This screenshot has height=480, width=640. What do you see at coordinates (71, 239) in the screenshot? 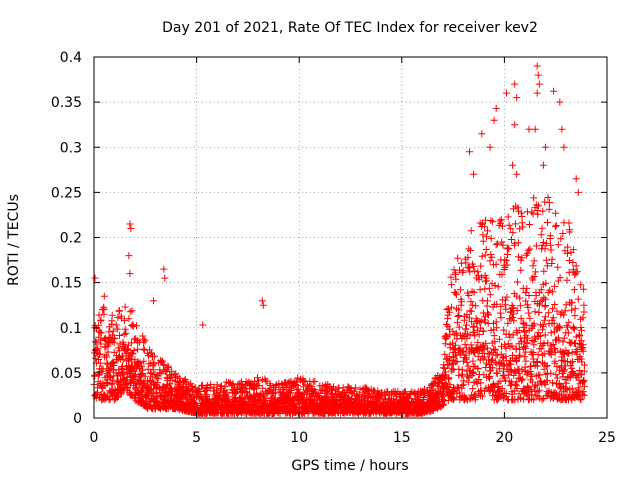
I see `y-tick-label: 0.2` at bounding box center [71, 239].